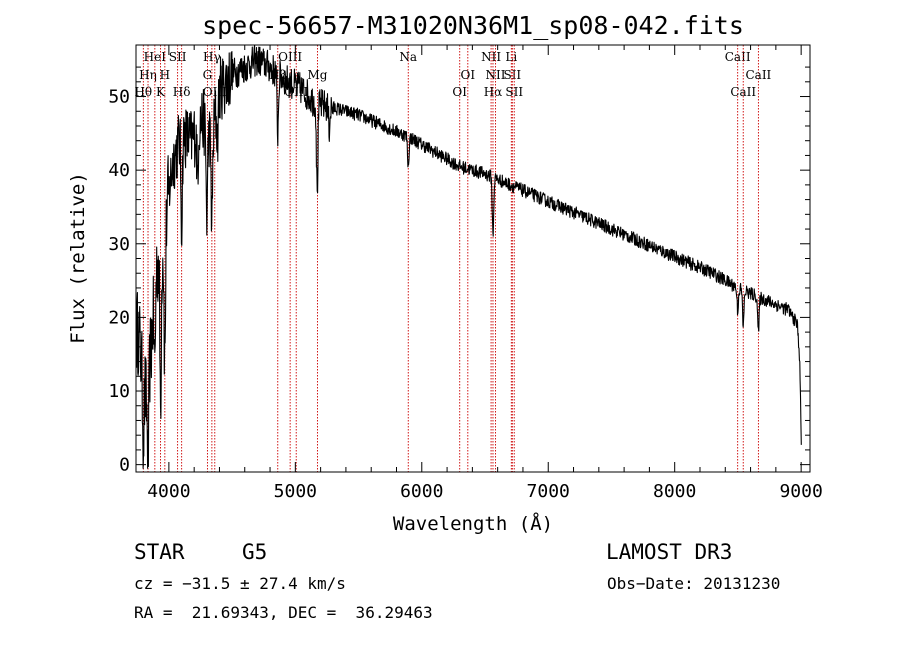  I want to click on object-class: STAR, so click(159, 552).